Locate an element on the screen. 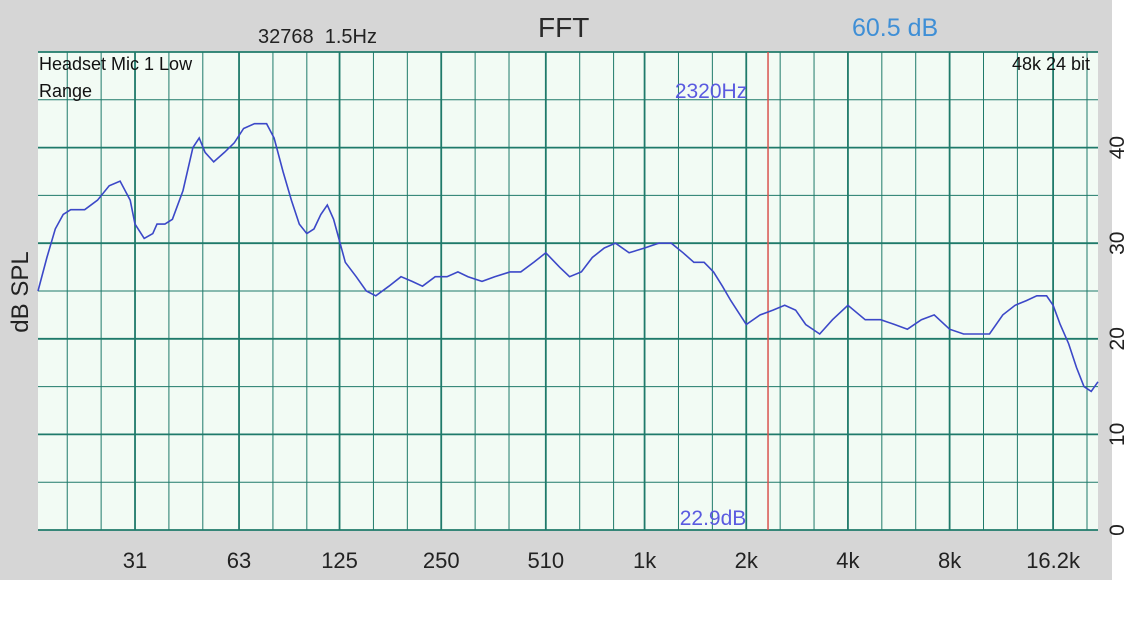  x-tick-label: 250 is located at coordinates (441, 560).